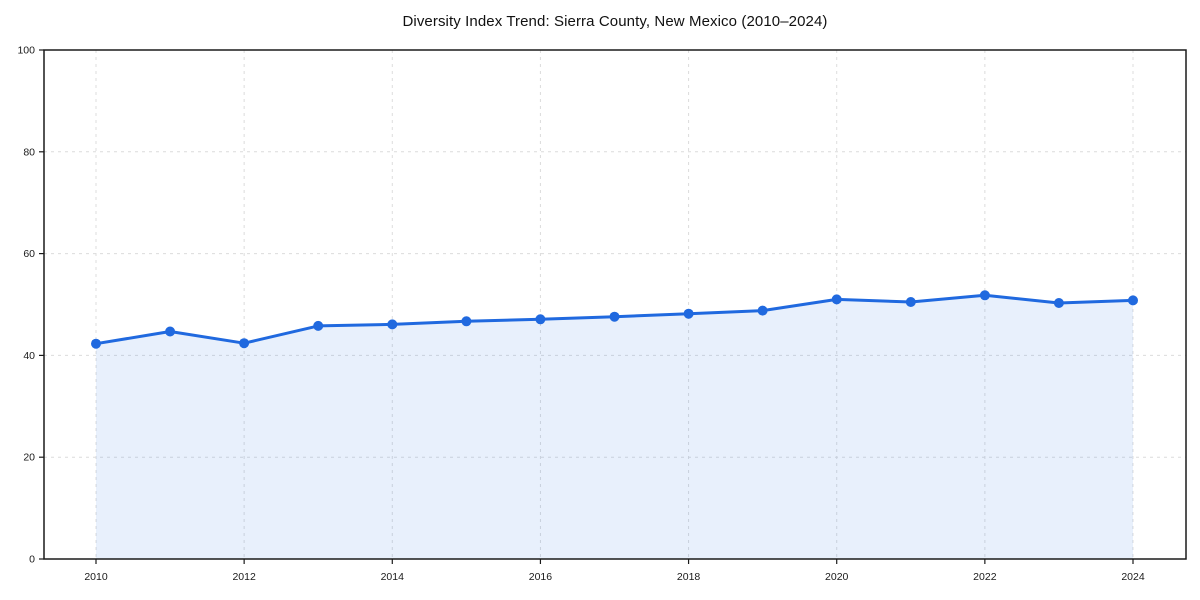  What do you see at coordinates (244, 577) in the screenshot?
I see `x-tick-label: 2012` at bounding box center [244, 577].